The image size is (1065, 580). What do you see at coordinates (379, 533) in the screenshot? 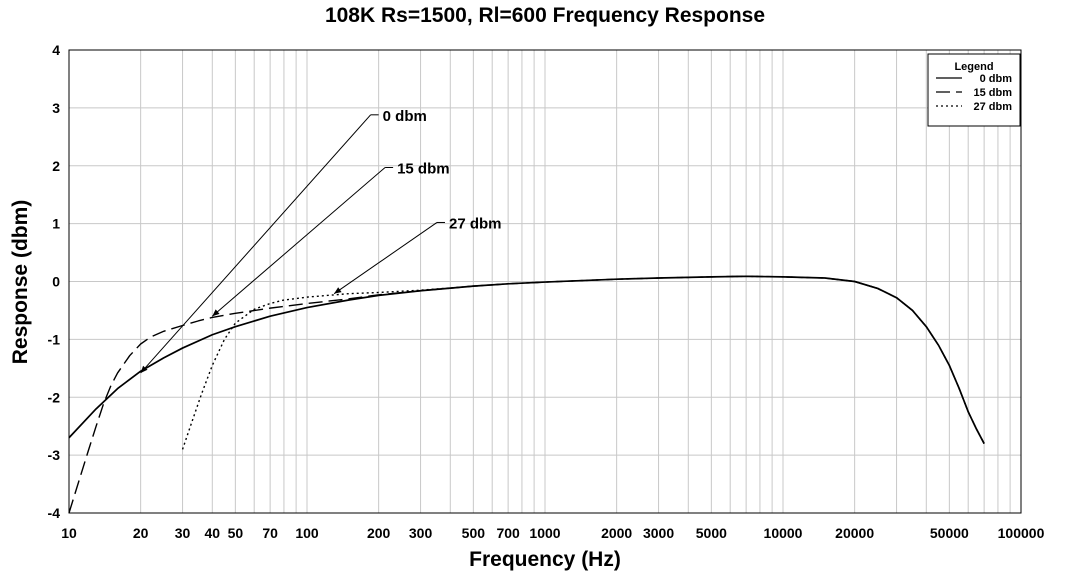
I see `x-tick-label: 200` at bounding box center [379, 533].